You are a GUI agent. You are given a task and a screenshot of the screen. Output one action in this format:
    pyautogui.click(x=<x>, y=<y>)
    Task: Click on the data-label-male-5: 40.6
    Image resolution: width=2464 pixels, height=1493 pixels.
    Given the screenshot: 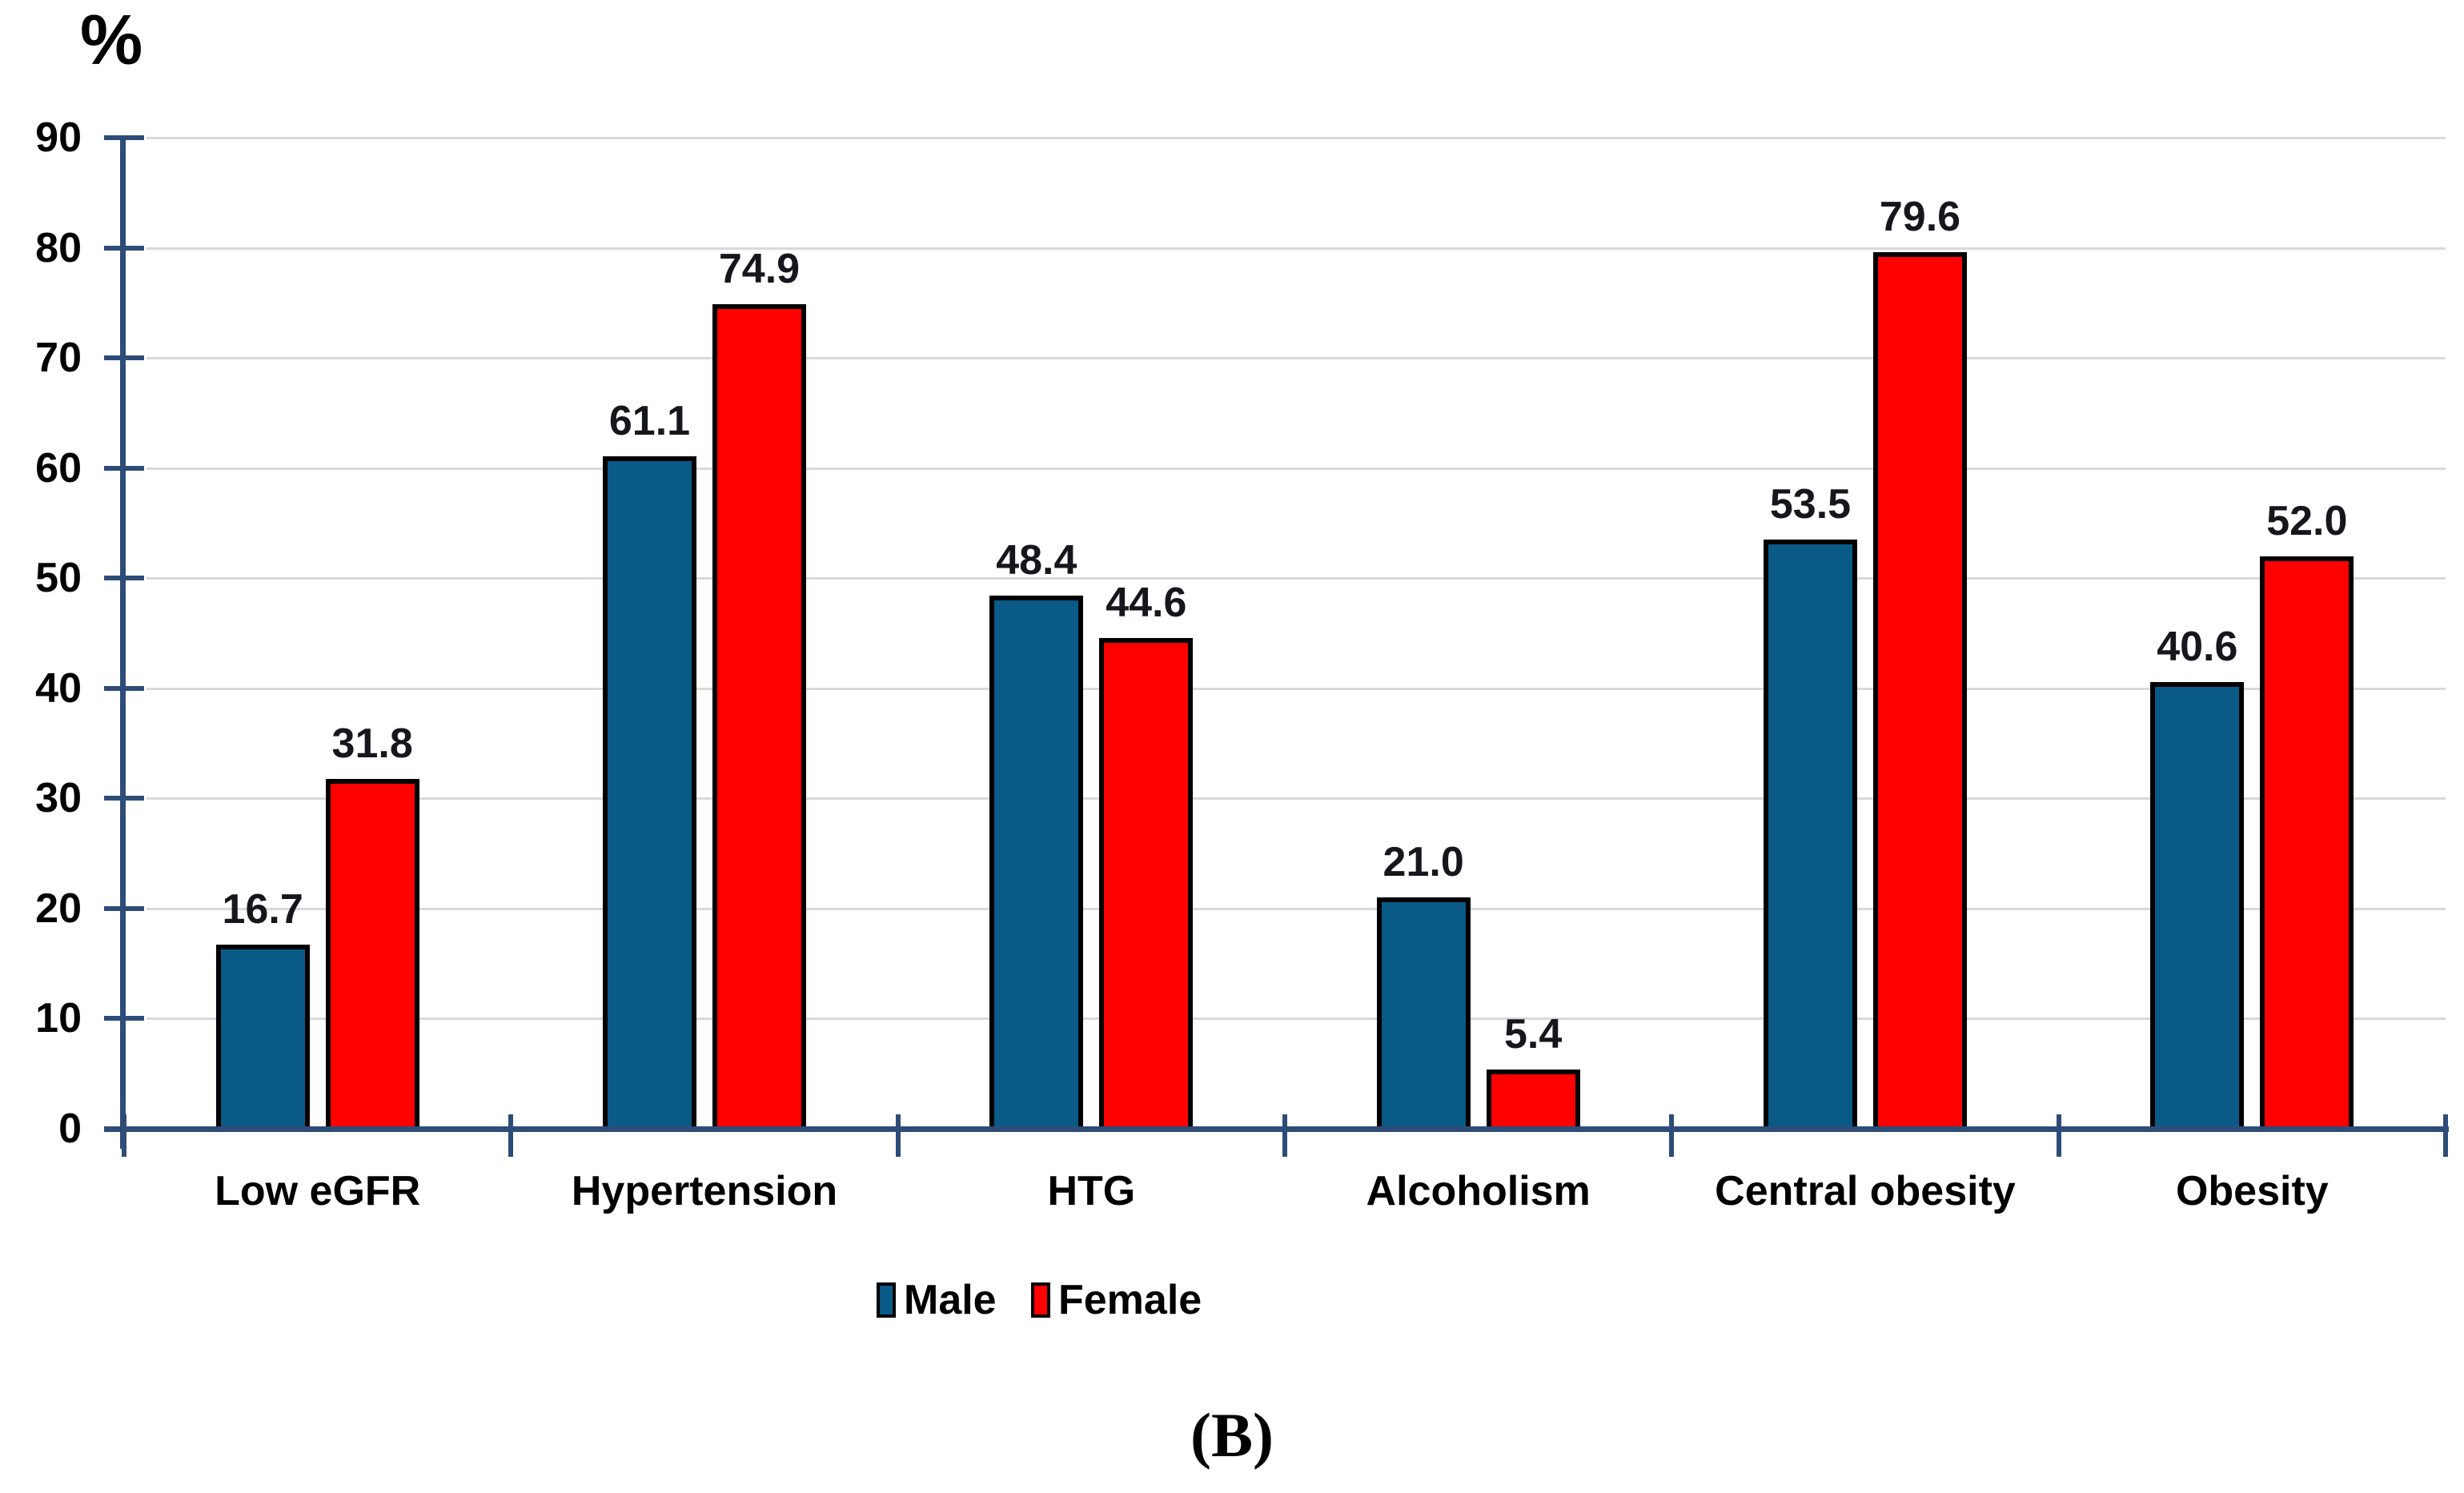 What is the action you would take?
    pyautogui.click(x=2198, y=646)
    